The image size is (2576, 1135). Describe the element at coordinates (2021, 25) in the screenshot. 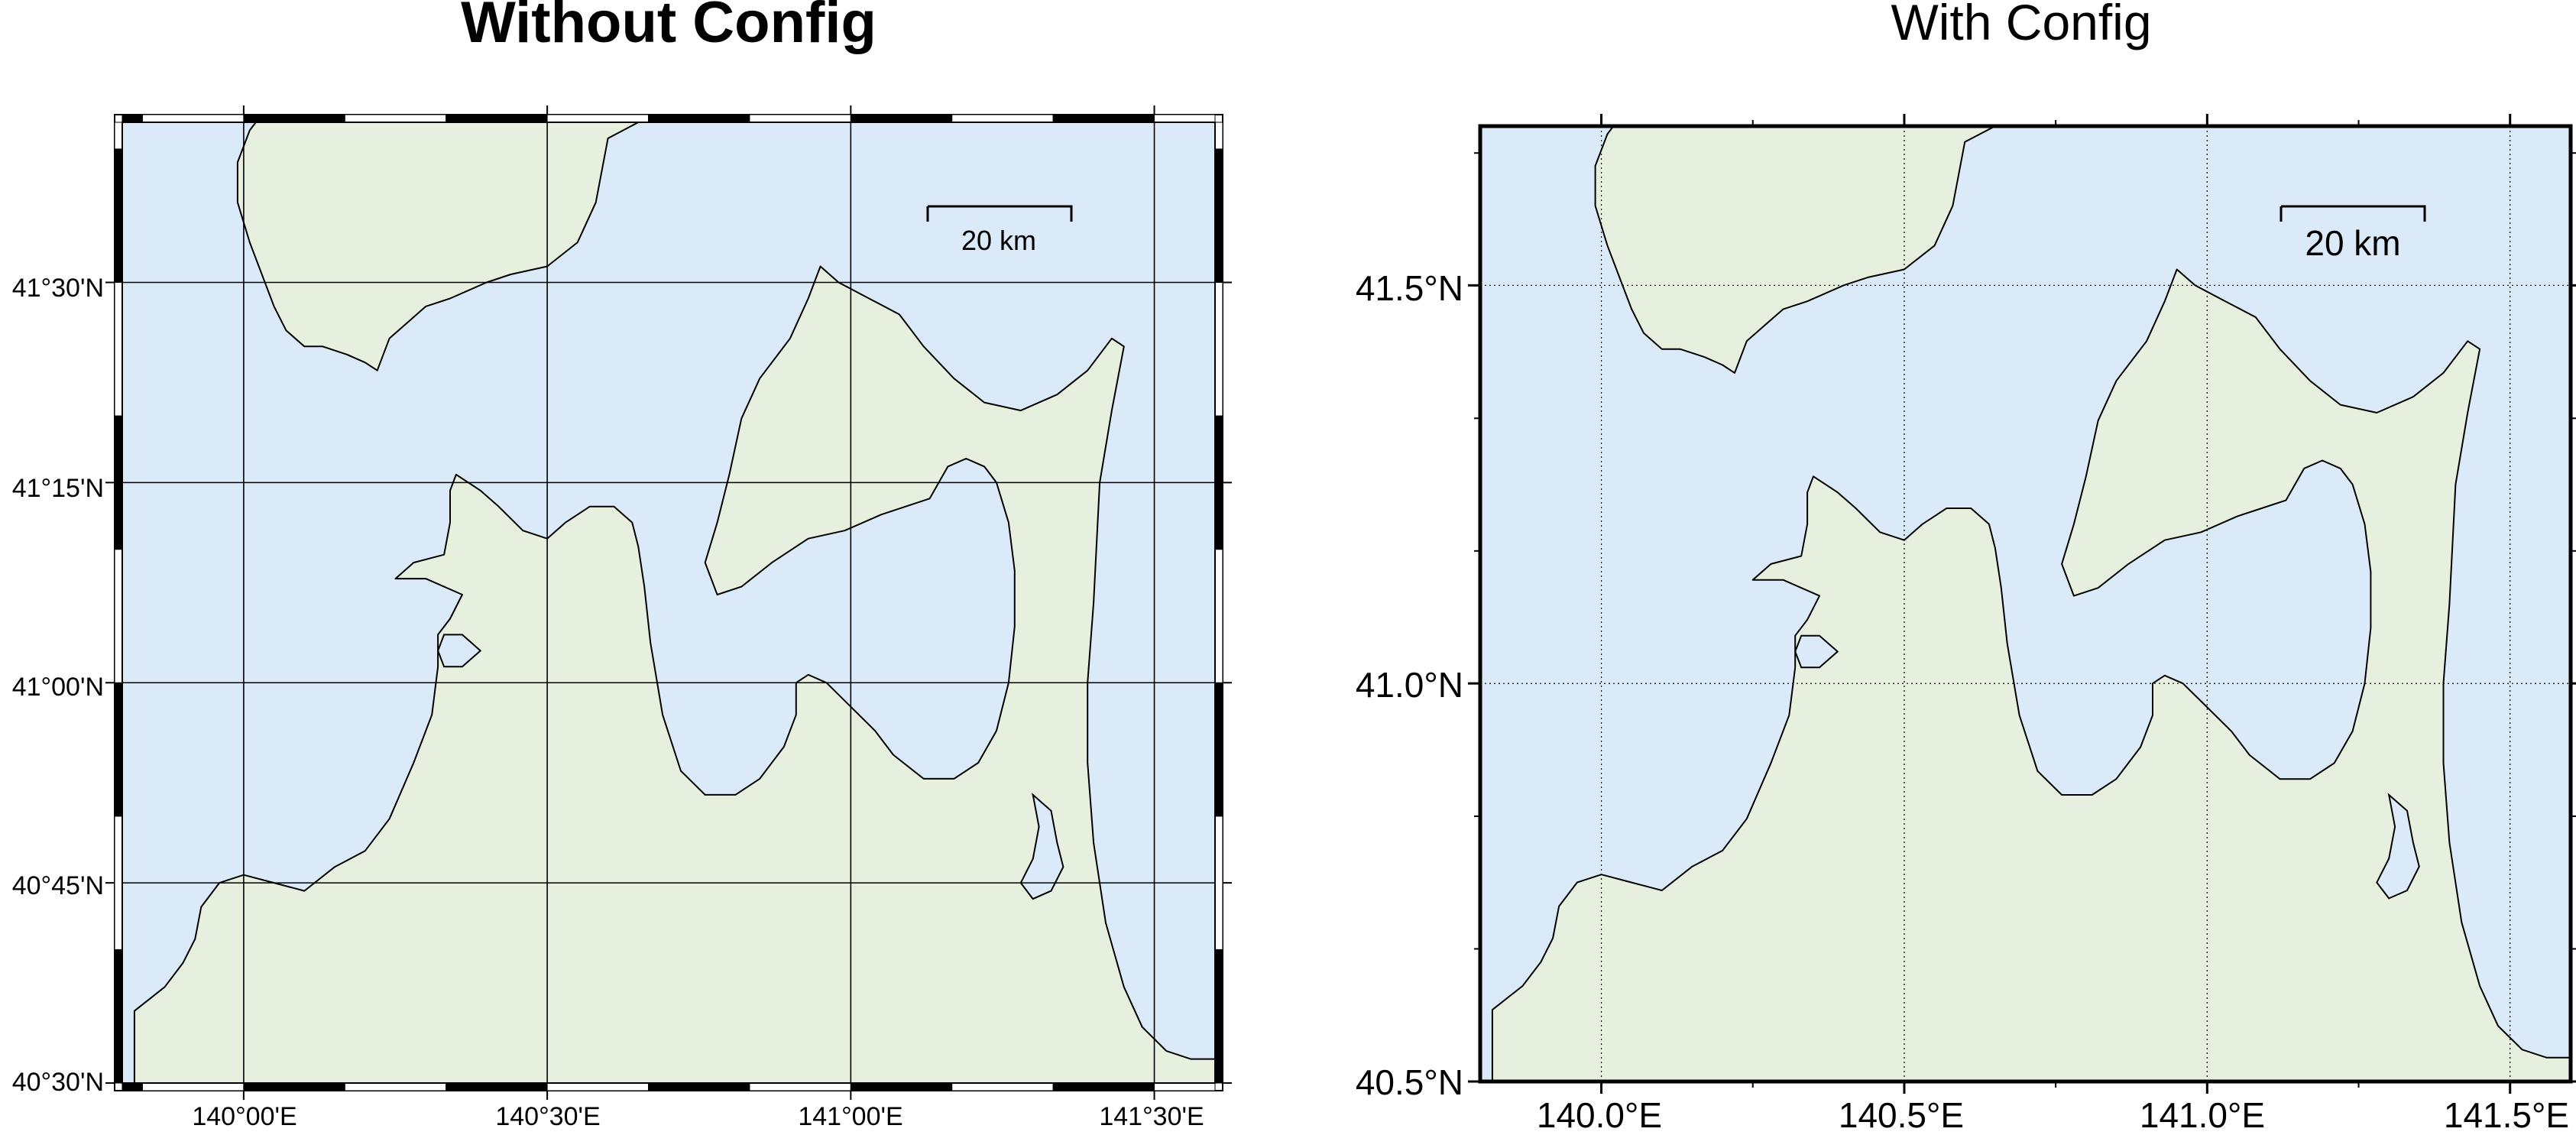

I see `map-title-with-config: With Config` at that location.